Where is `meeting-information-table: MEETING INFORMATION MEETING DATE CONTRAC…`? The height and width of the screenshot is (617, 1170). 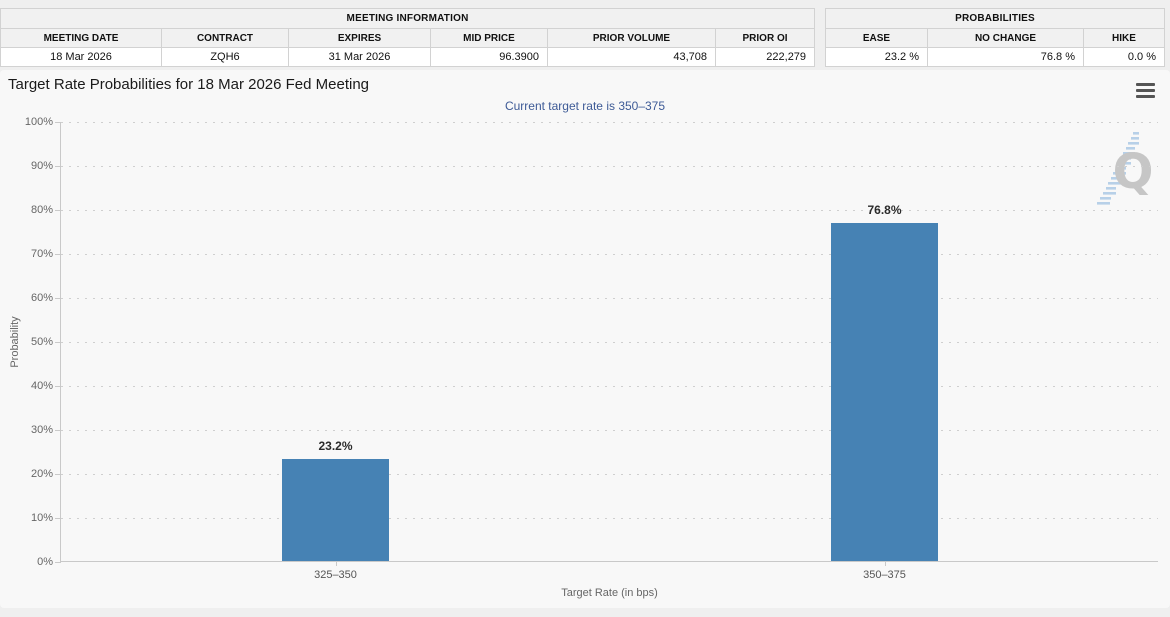 meeting-information-table: MEETING INFORMATION MEETING DATE CONTRAC… is located at coordinates (408, 37).